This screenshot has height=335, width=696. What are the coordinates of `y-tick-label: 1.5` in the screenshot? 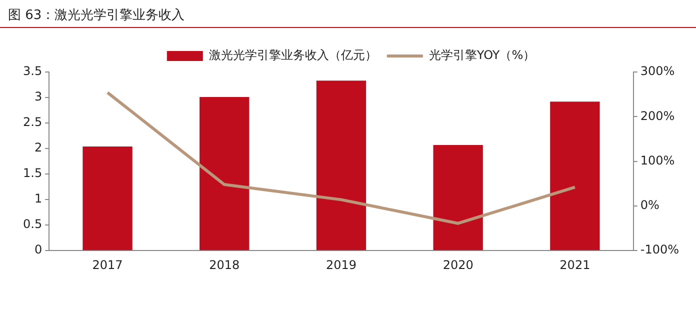 It's located at (32, 173).